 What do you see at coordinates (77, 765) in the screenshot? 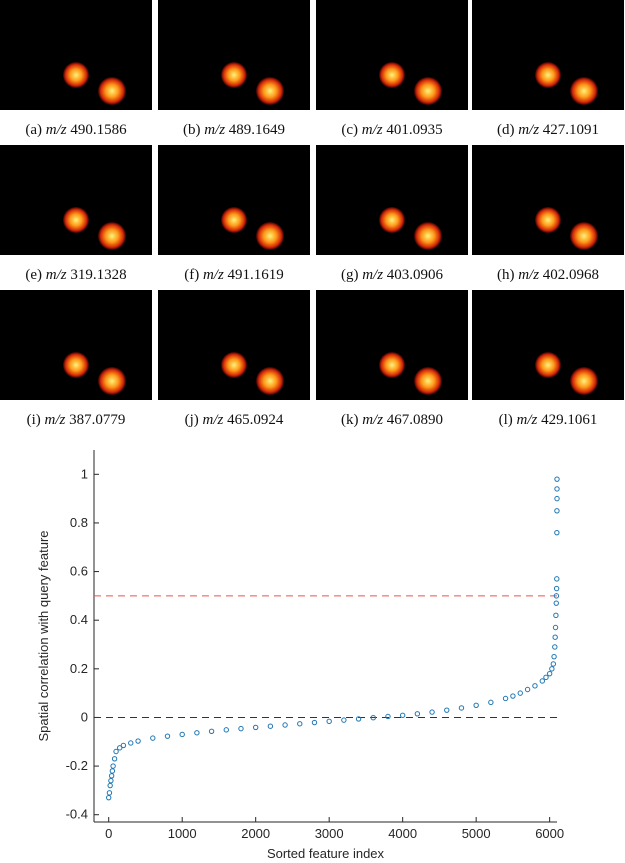
I see `y-tick-label: -0.2` at bounding box center [77, 765].